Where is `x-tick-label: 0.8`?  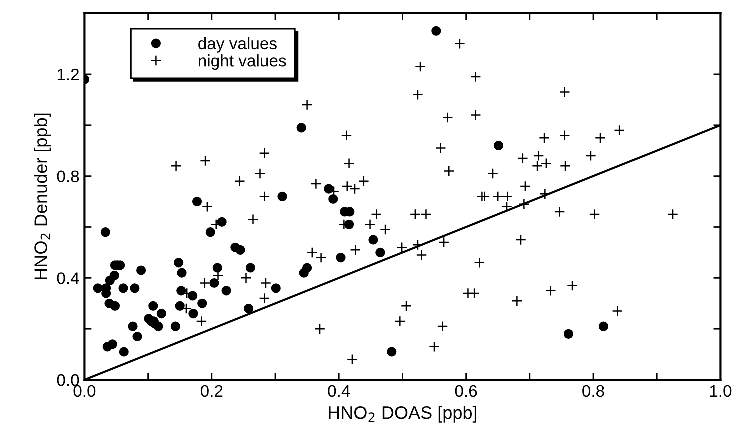 x-tick-label: 0.8 is located at coordinates (593, 391).